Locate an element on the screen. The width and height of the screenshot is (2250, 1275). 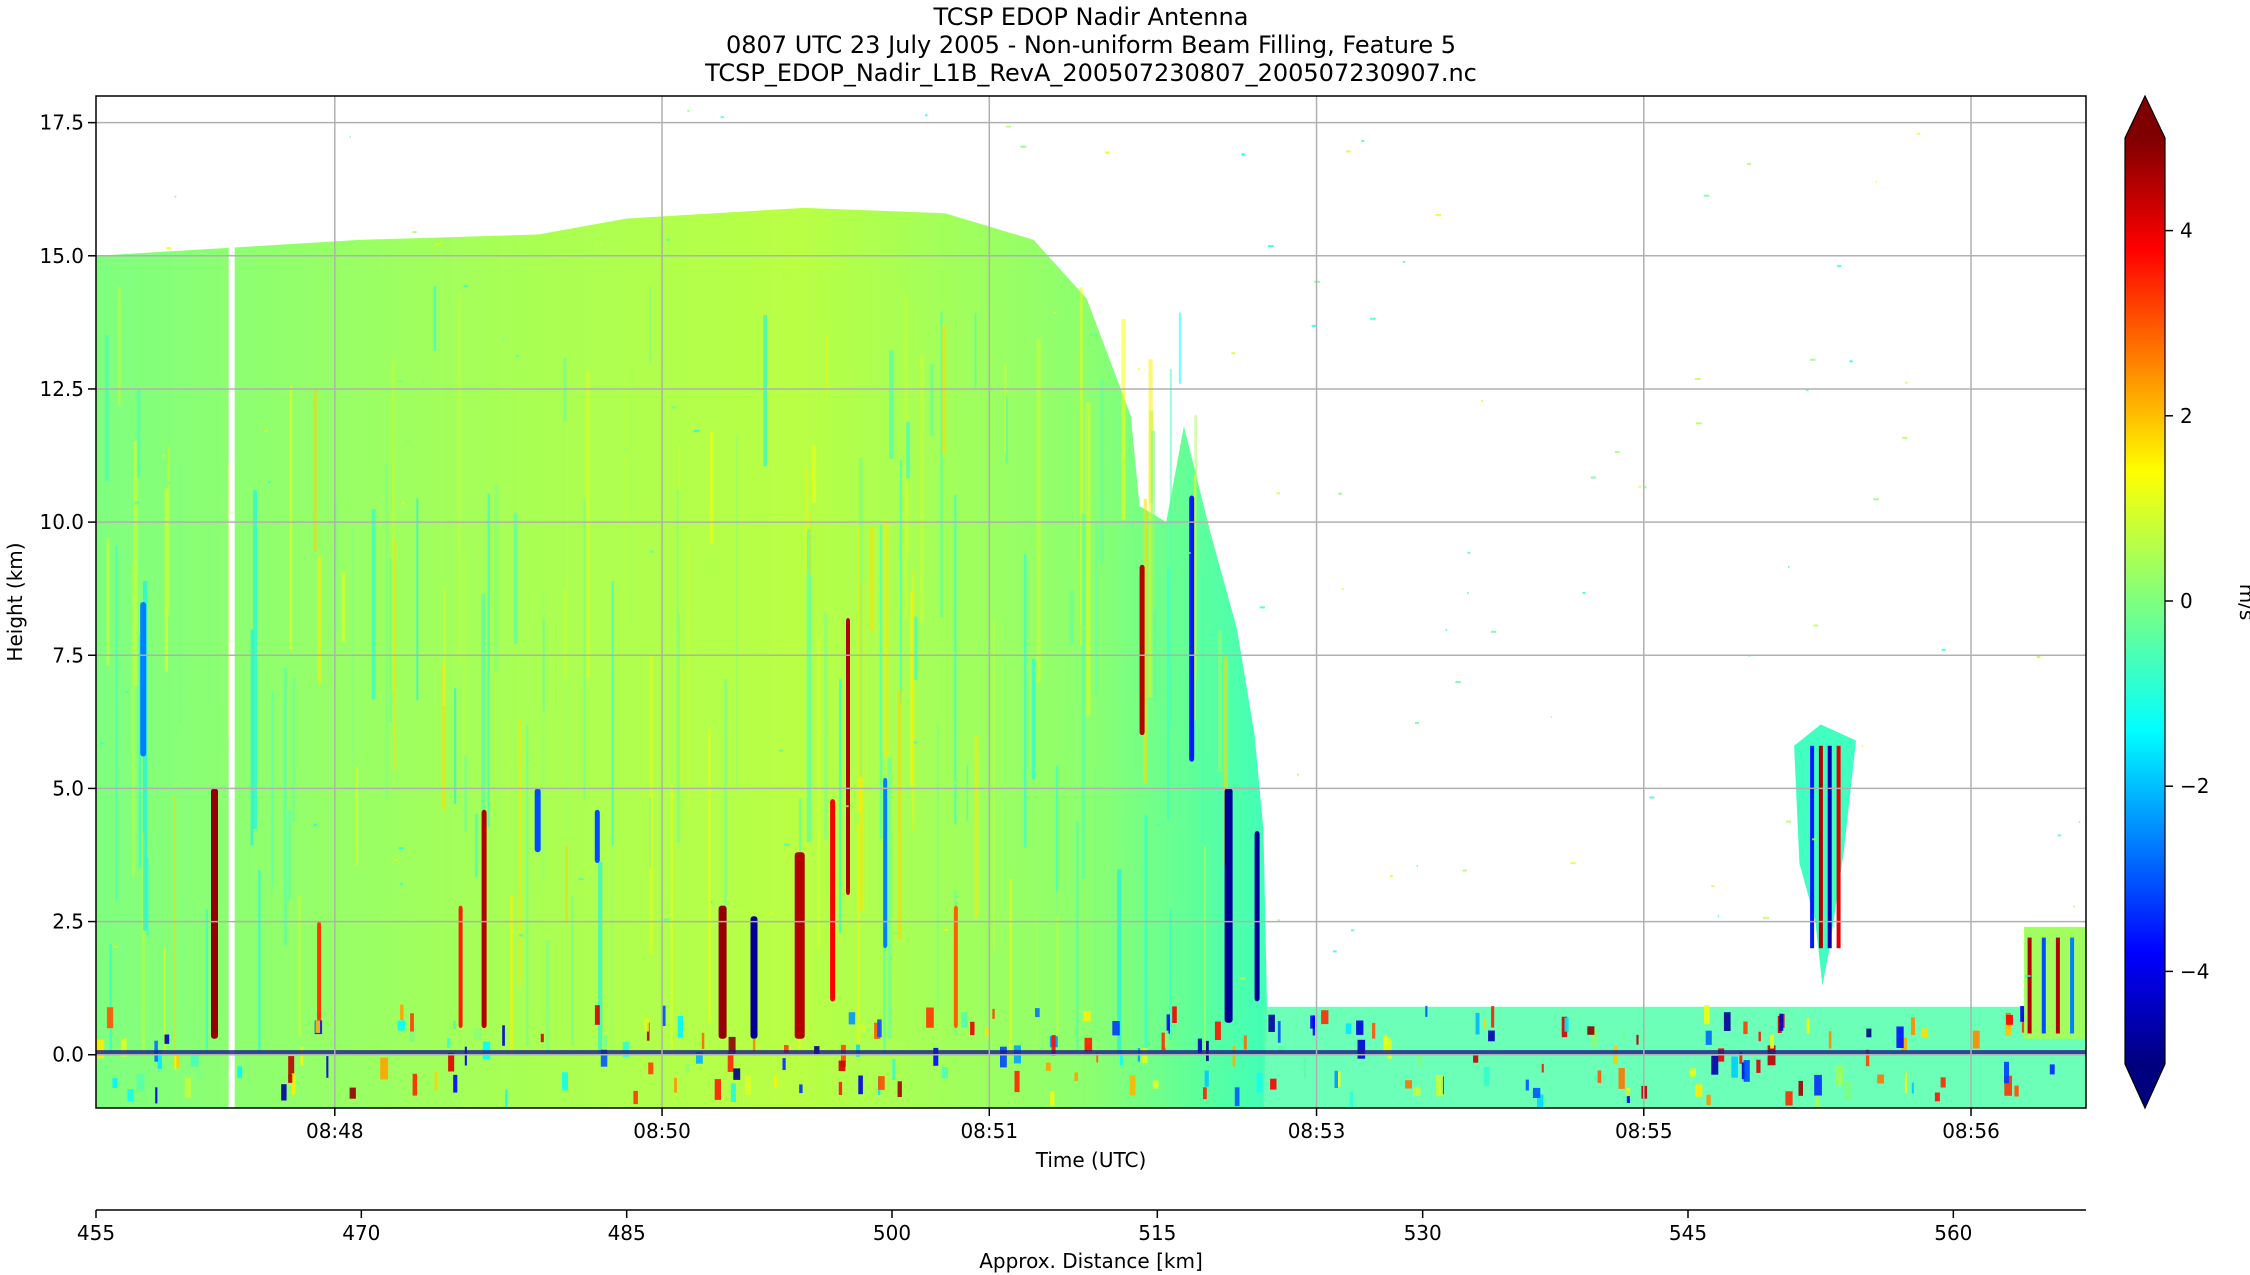
missing-data-gap is located at coordinates (231, 676).